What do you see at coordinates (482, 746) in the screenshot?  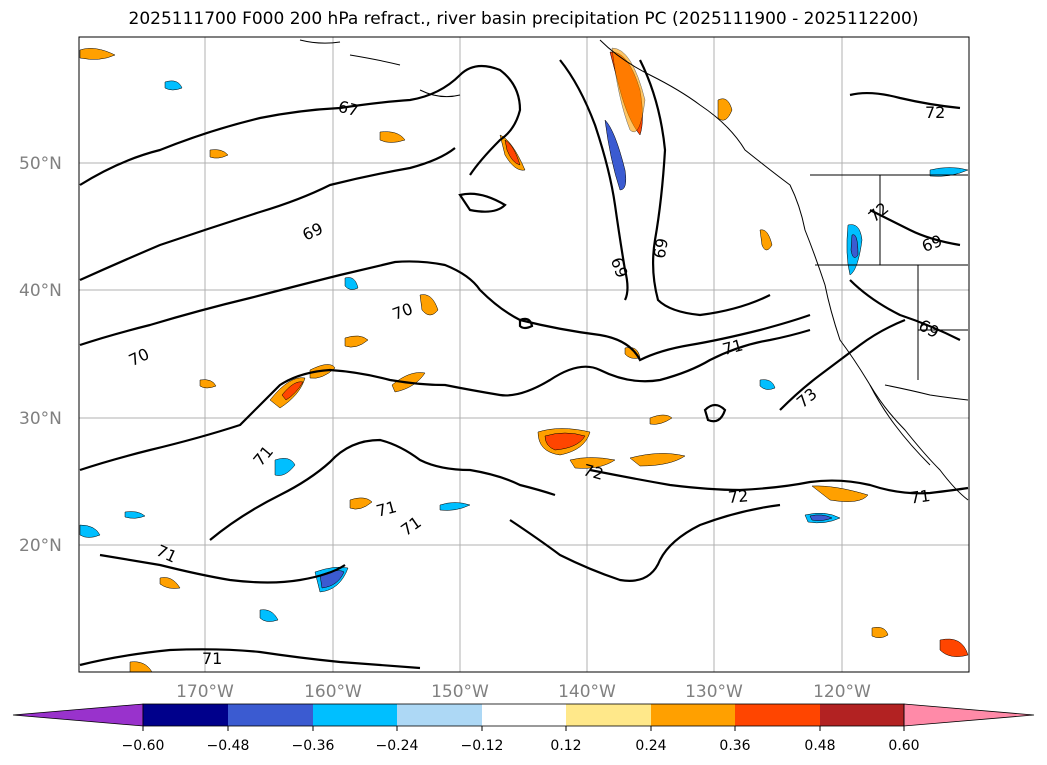 I see `colorbar-tick-label: −0.12` at bounding box center [482, 746].